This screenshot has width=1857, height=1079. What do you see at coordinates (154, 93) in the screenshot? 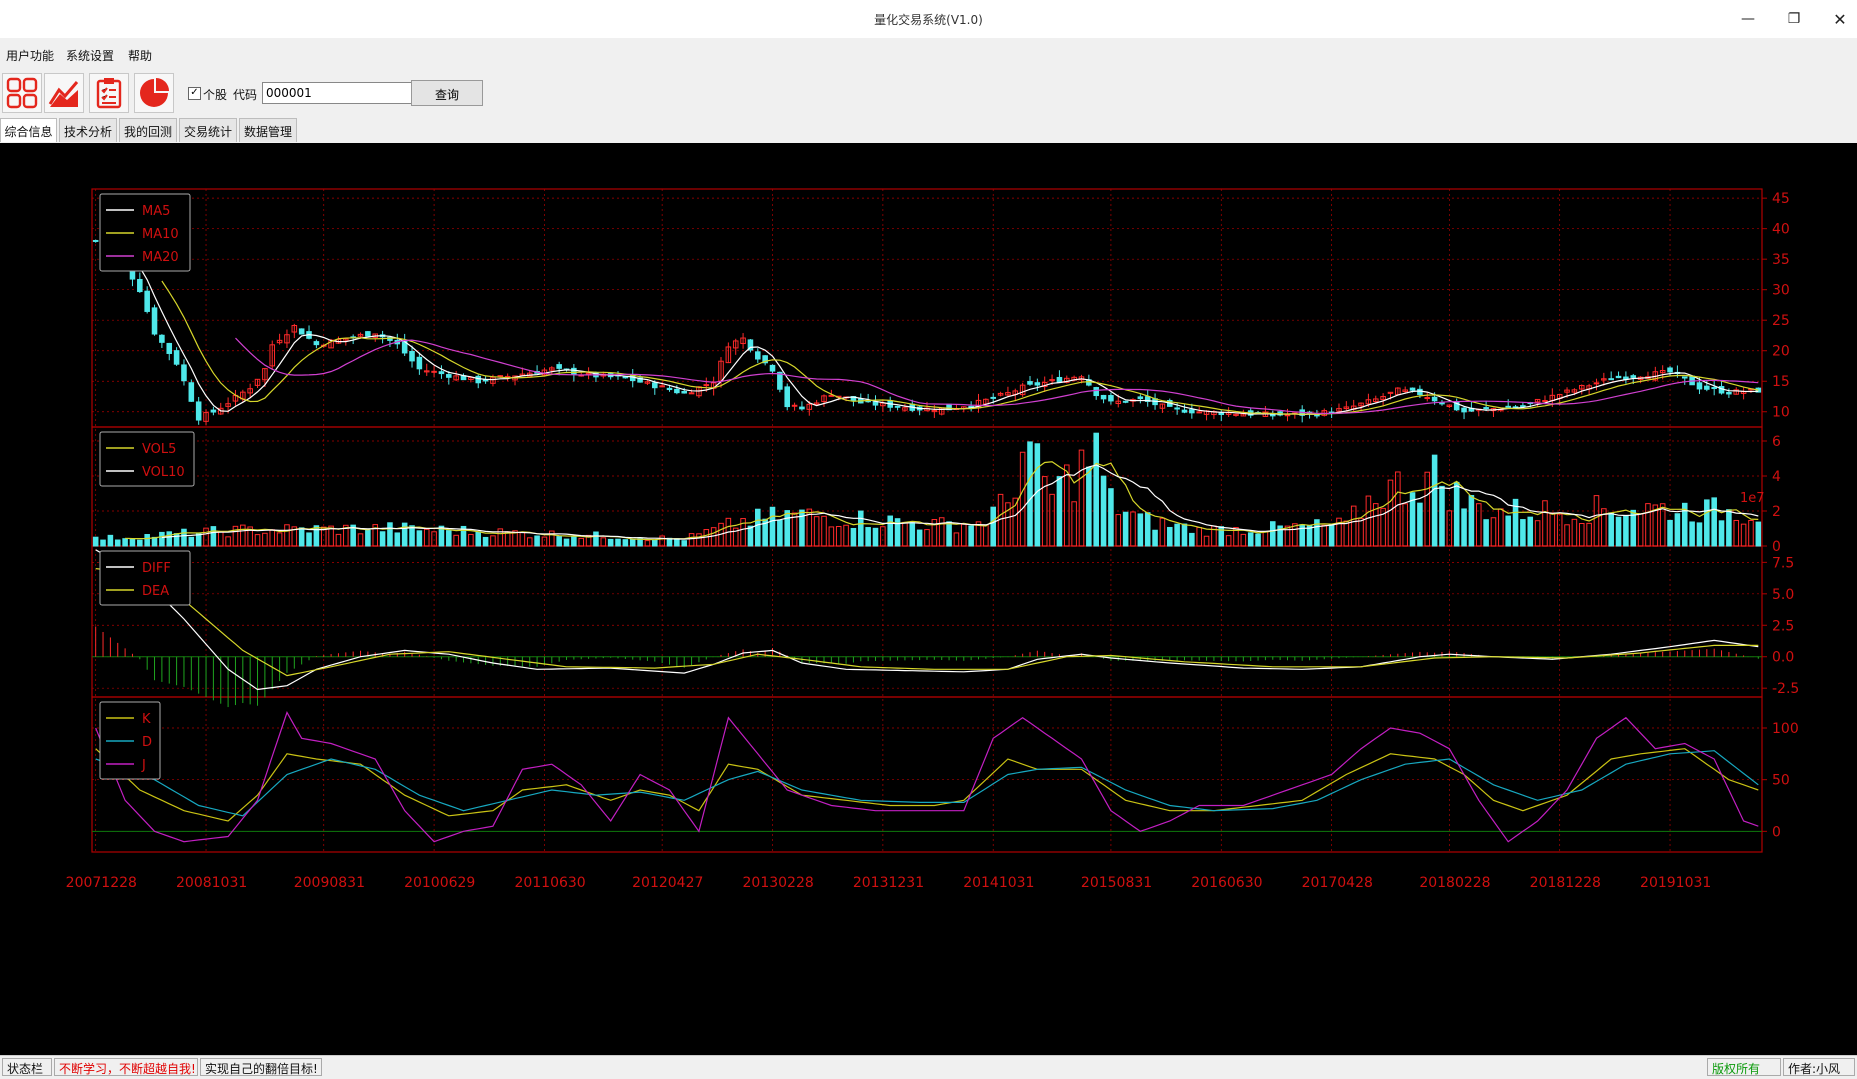
I see `pie-chart-icon` at bounding box center [154, 93].